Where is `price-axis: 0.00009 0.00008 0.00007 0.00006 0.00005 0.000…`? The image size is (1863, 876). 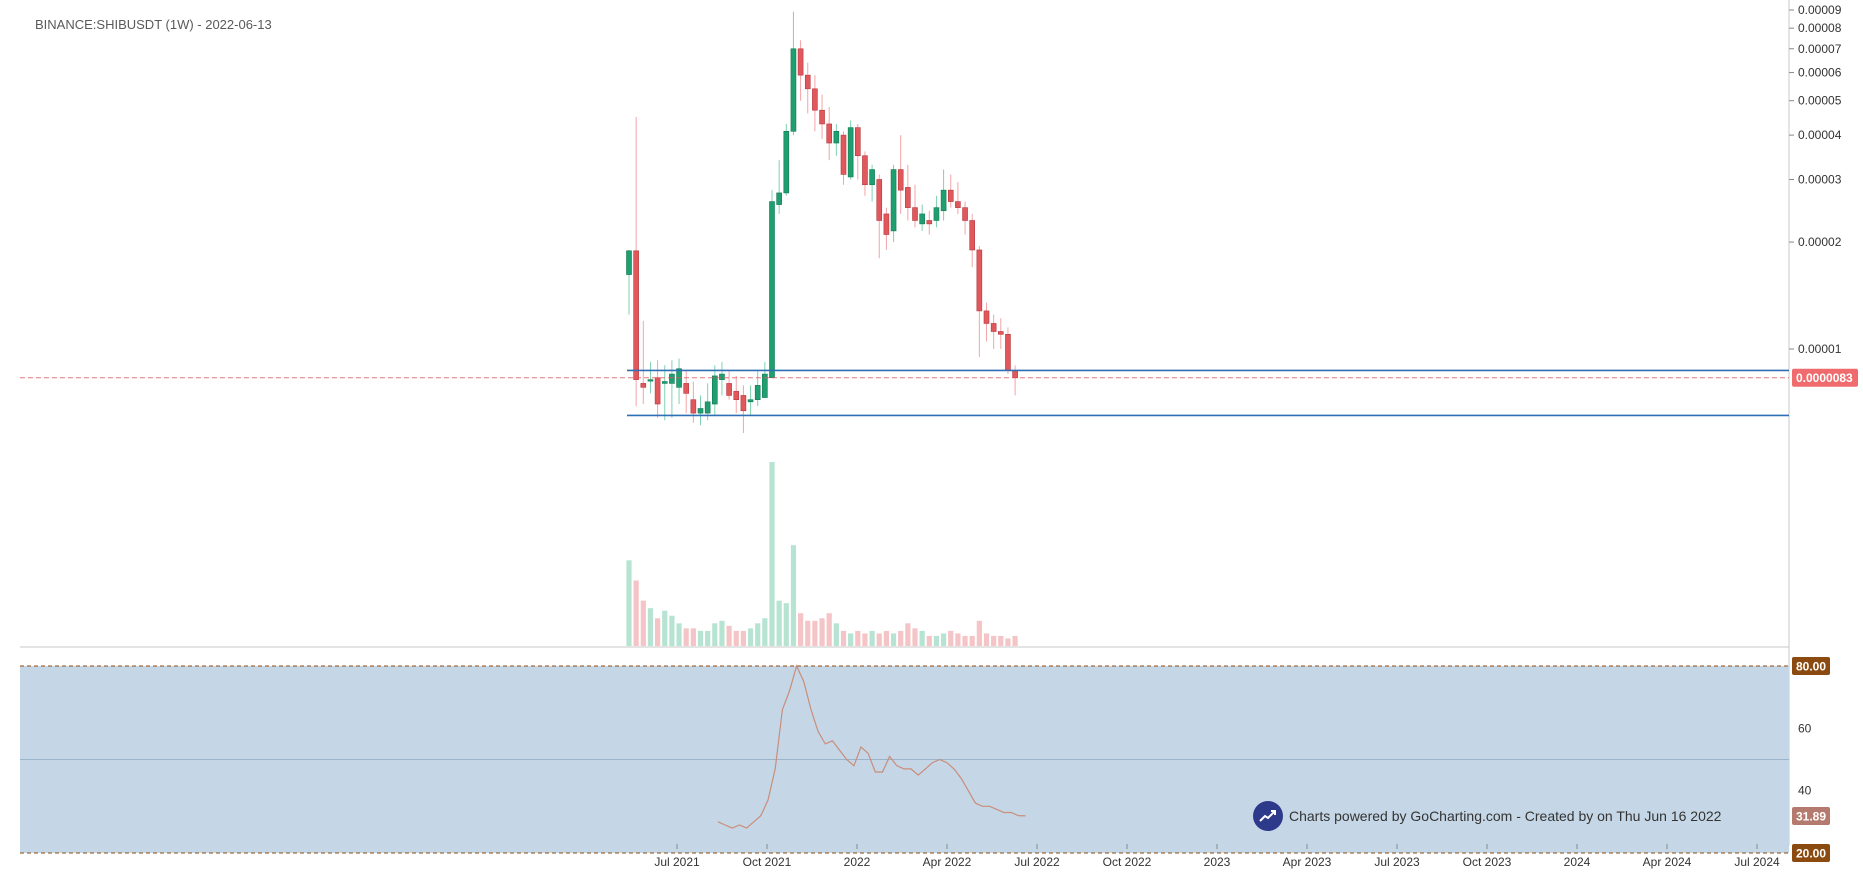 price-axis: 0.00009 0.00008 0.00007 0.00006 0.00005 0.000… is located at coordinates (1815, 400).